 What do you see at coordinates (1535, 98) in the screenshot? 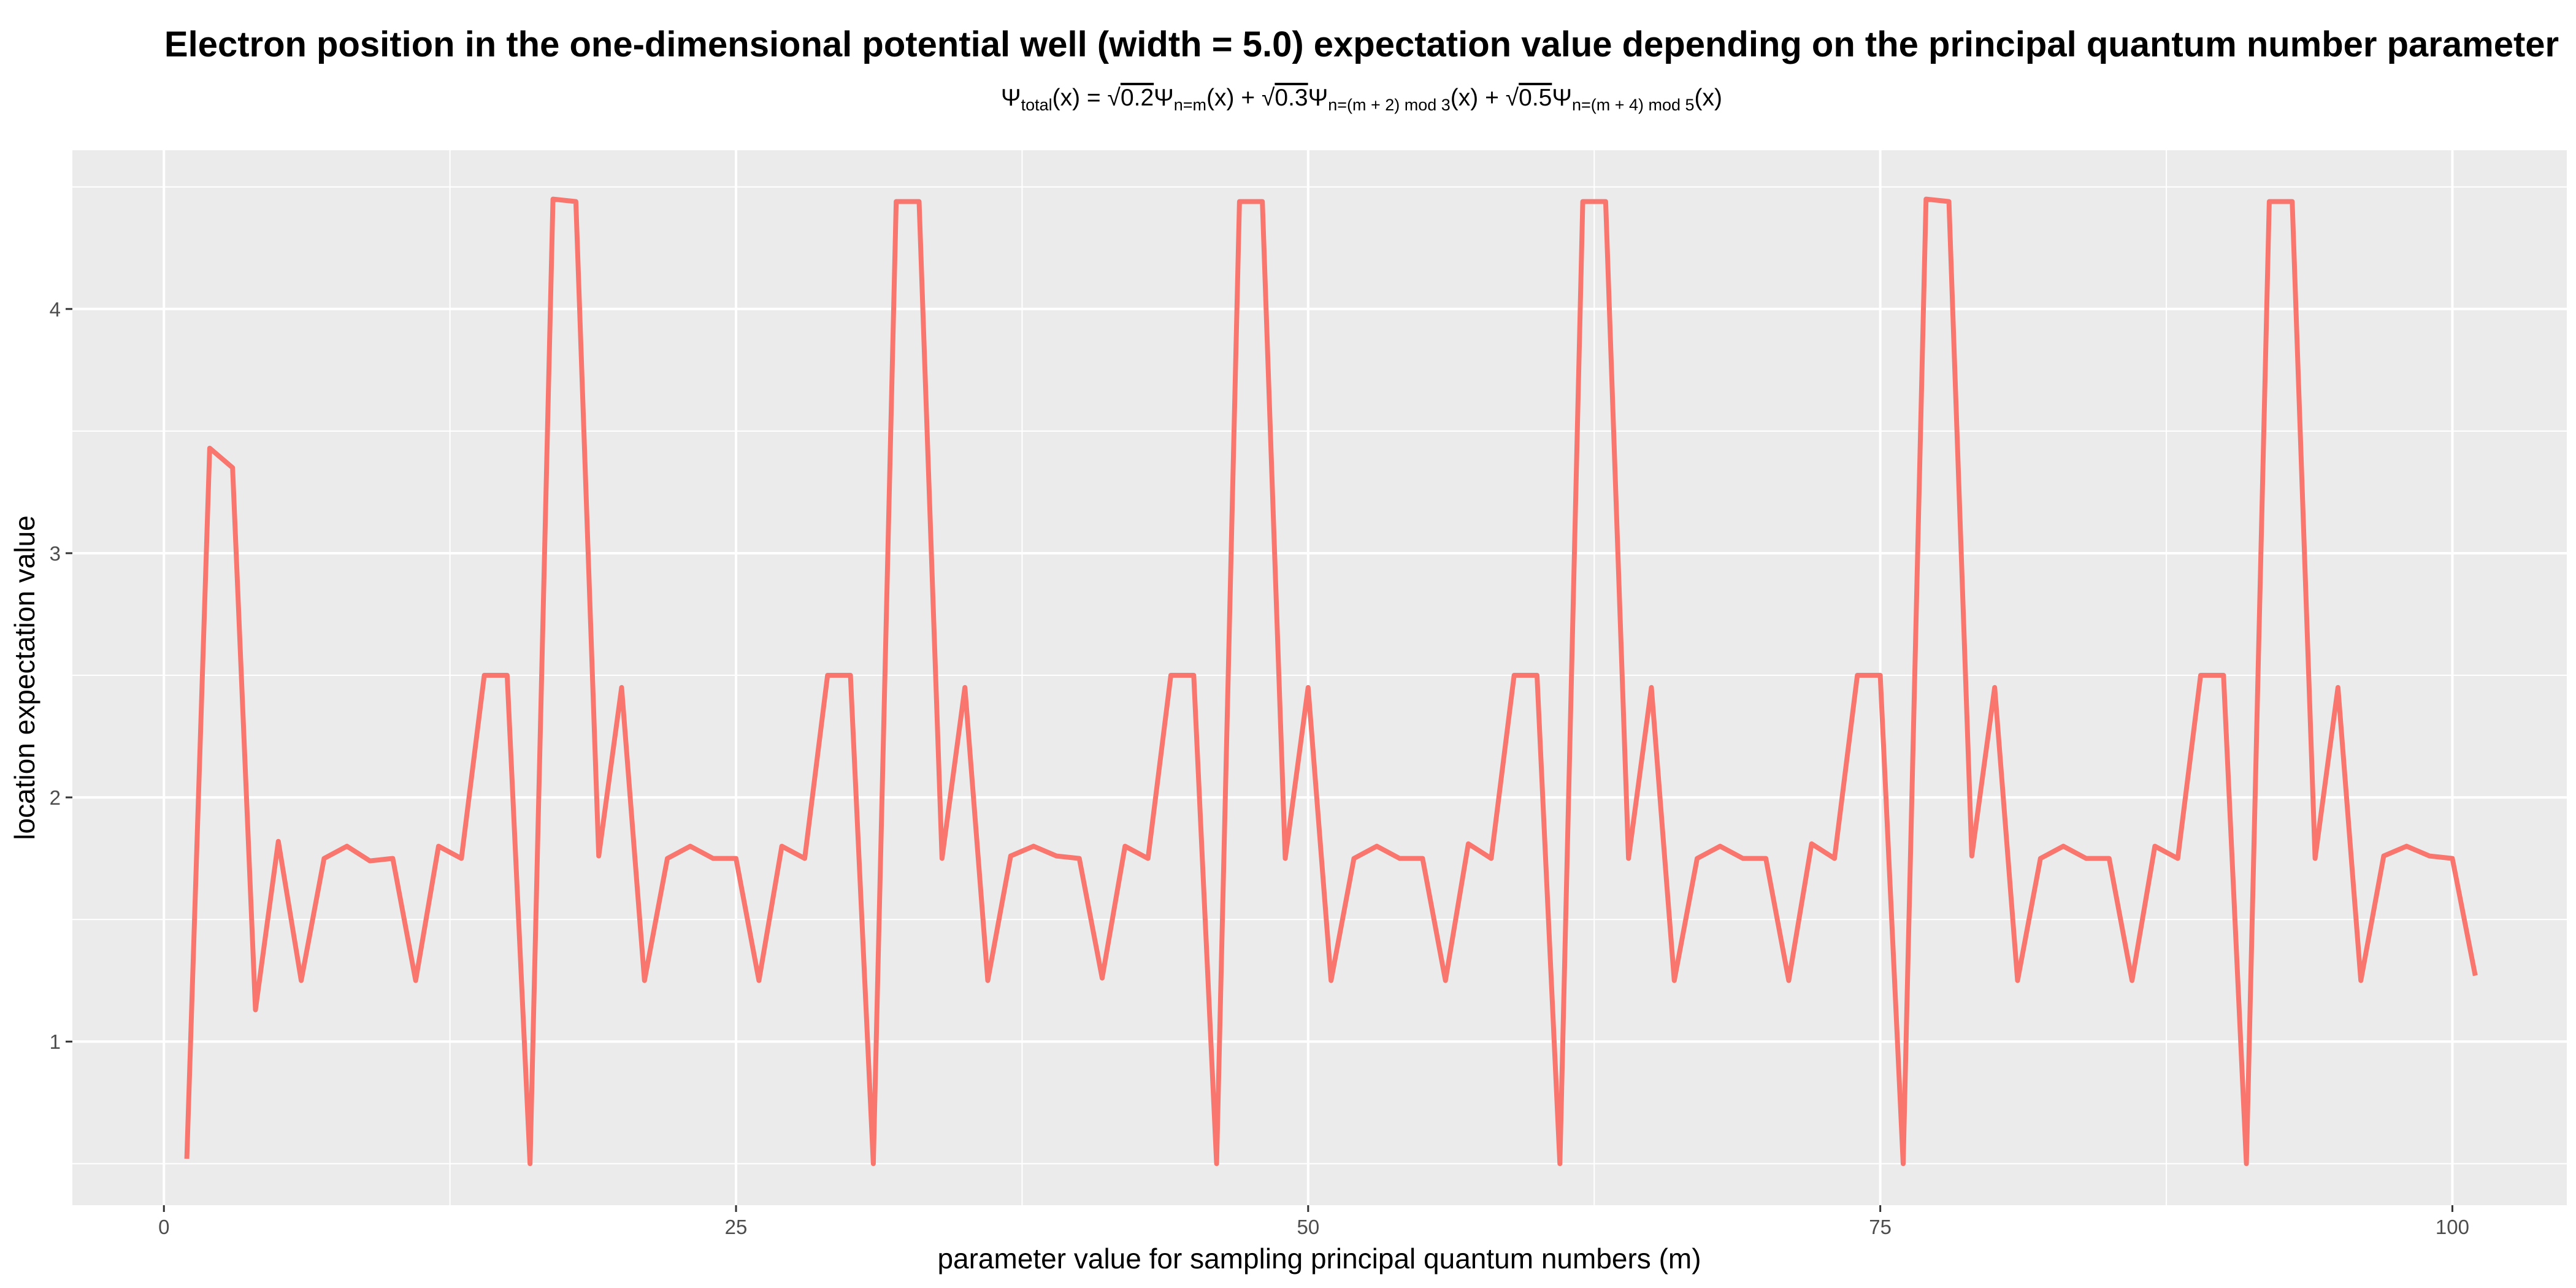
I see `subtitle-coef-3: 0.5` at bounding box center [1535, 98].